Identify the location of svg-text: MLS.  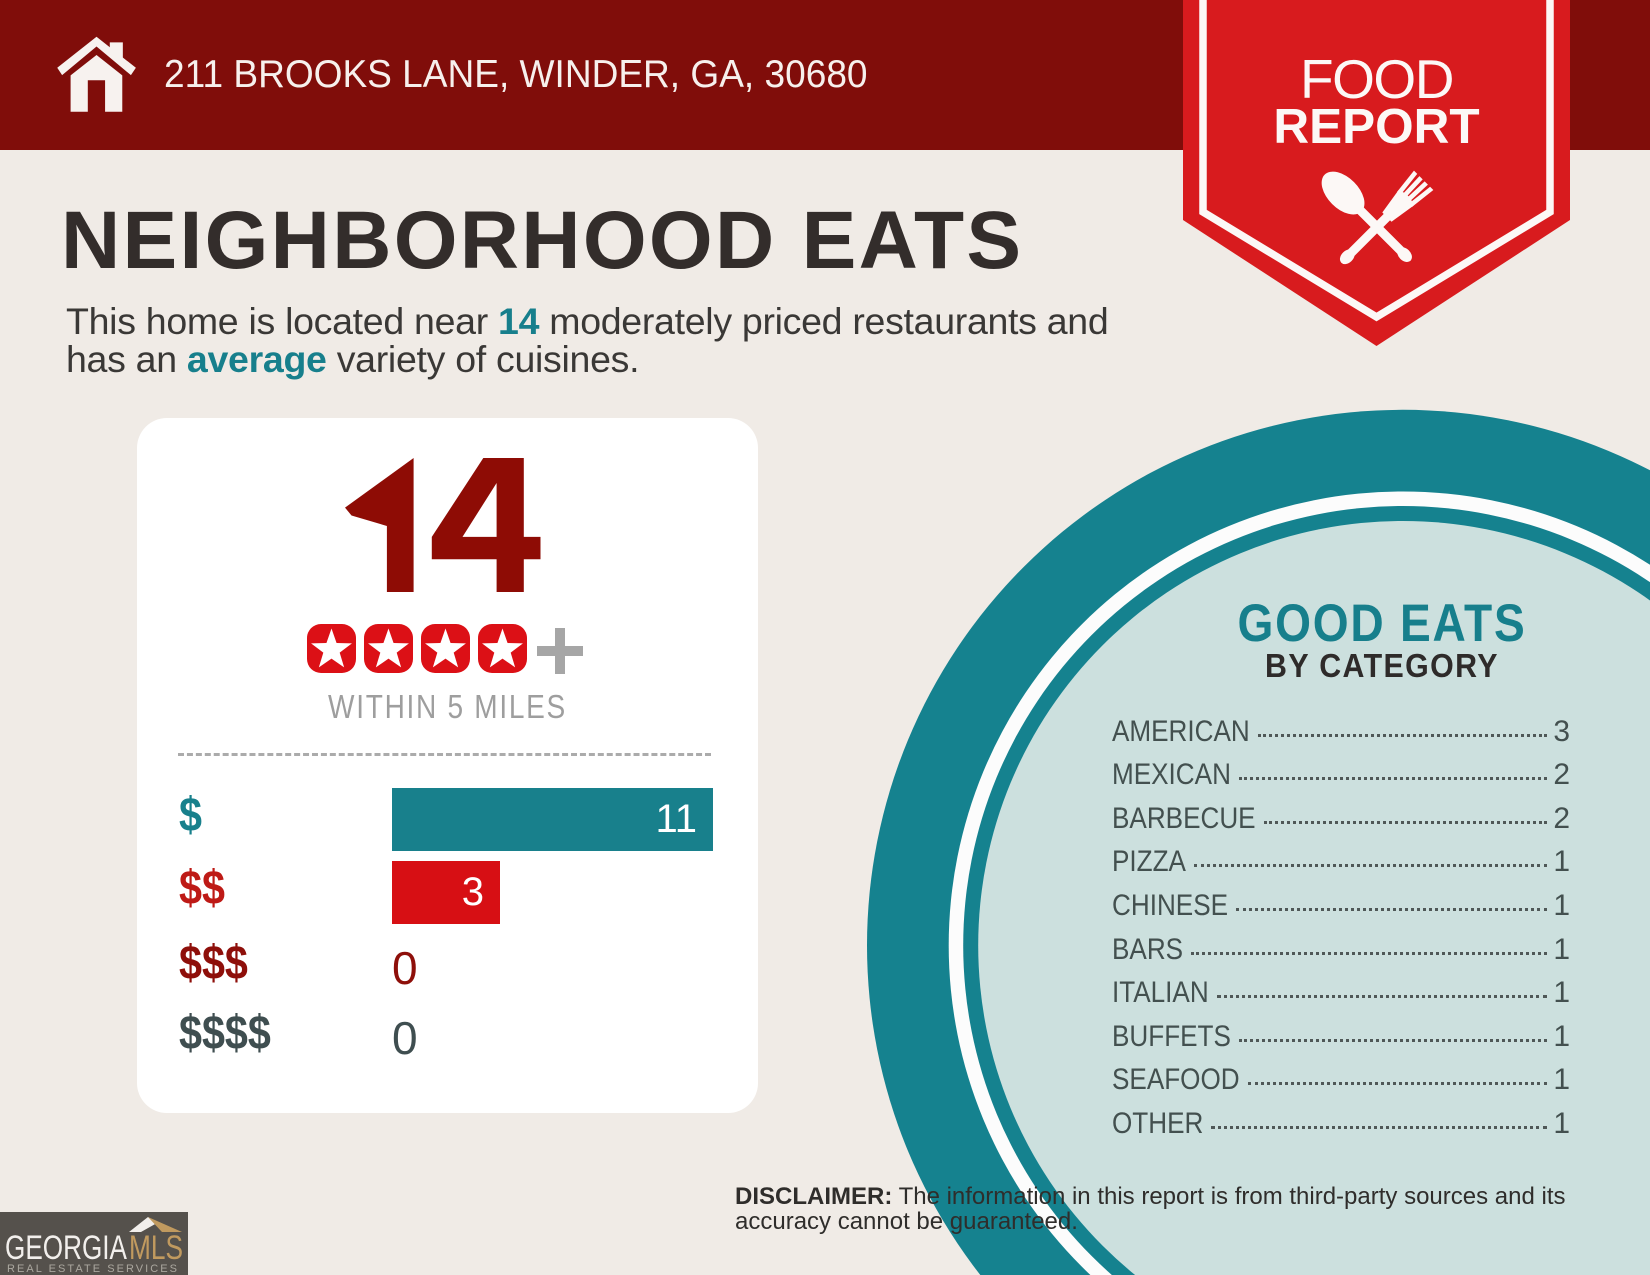
(156, 1248).